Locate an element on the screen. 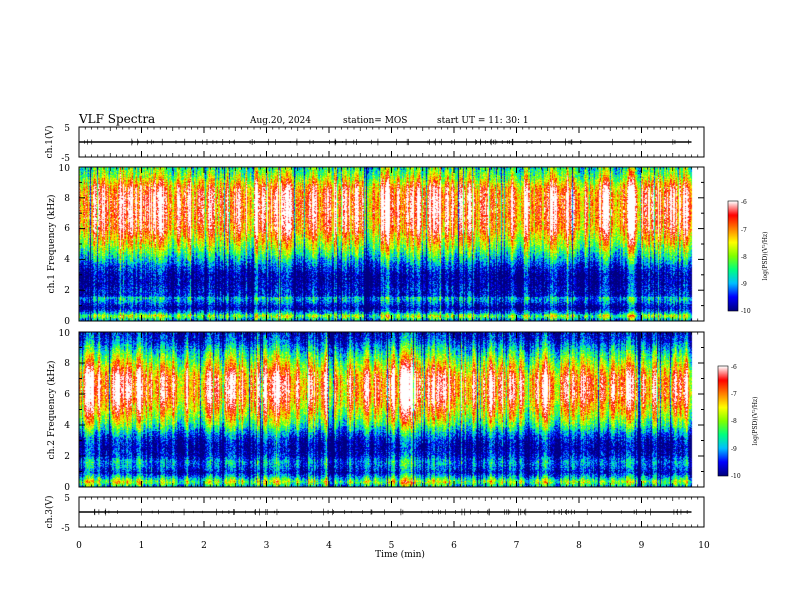 The image size is (792, 612). ch1-freq-tick-10: 10 is located at coordinates (65, 169).